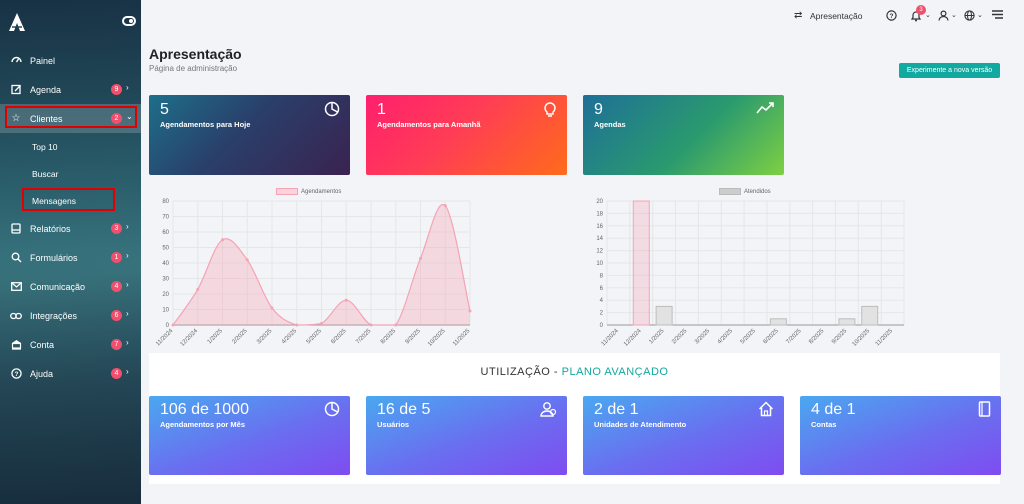 The height and width of the screenshot is (504, 1024). Describe the element at coordinates (683, 435) in the screenshot. I see `usage-card-unidades: 2 de 1 Unidades de Atendimento` at that location.